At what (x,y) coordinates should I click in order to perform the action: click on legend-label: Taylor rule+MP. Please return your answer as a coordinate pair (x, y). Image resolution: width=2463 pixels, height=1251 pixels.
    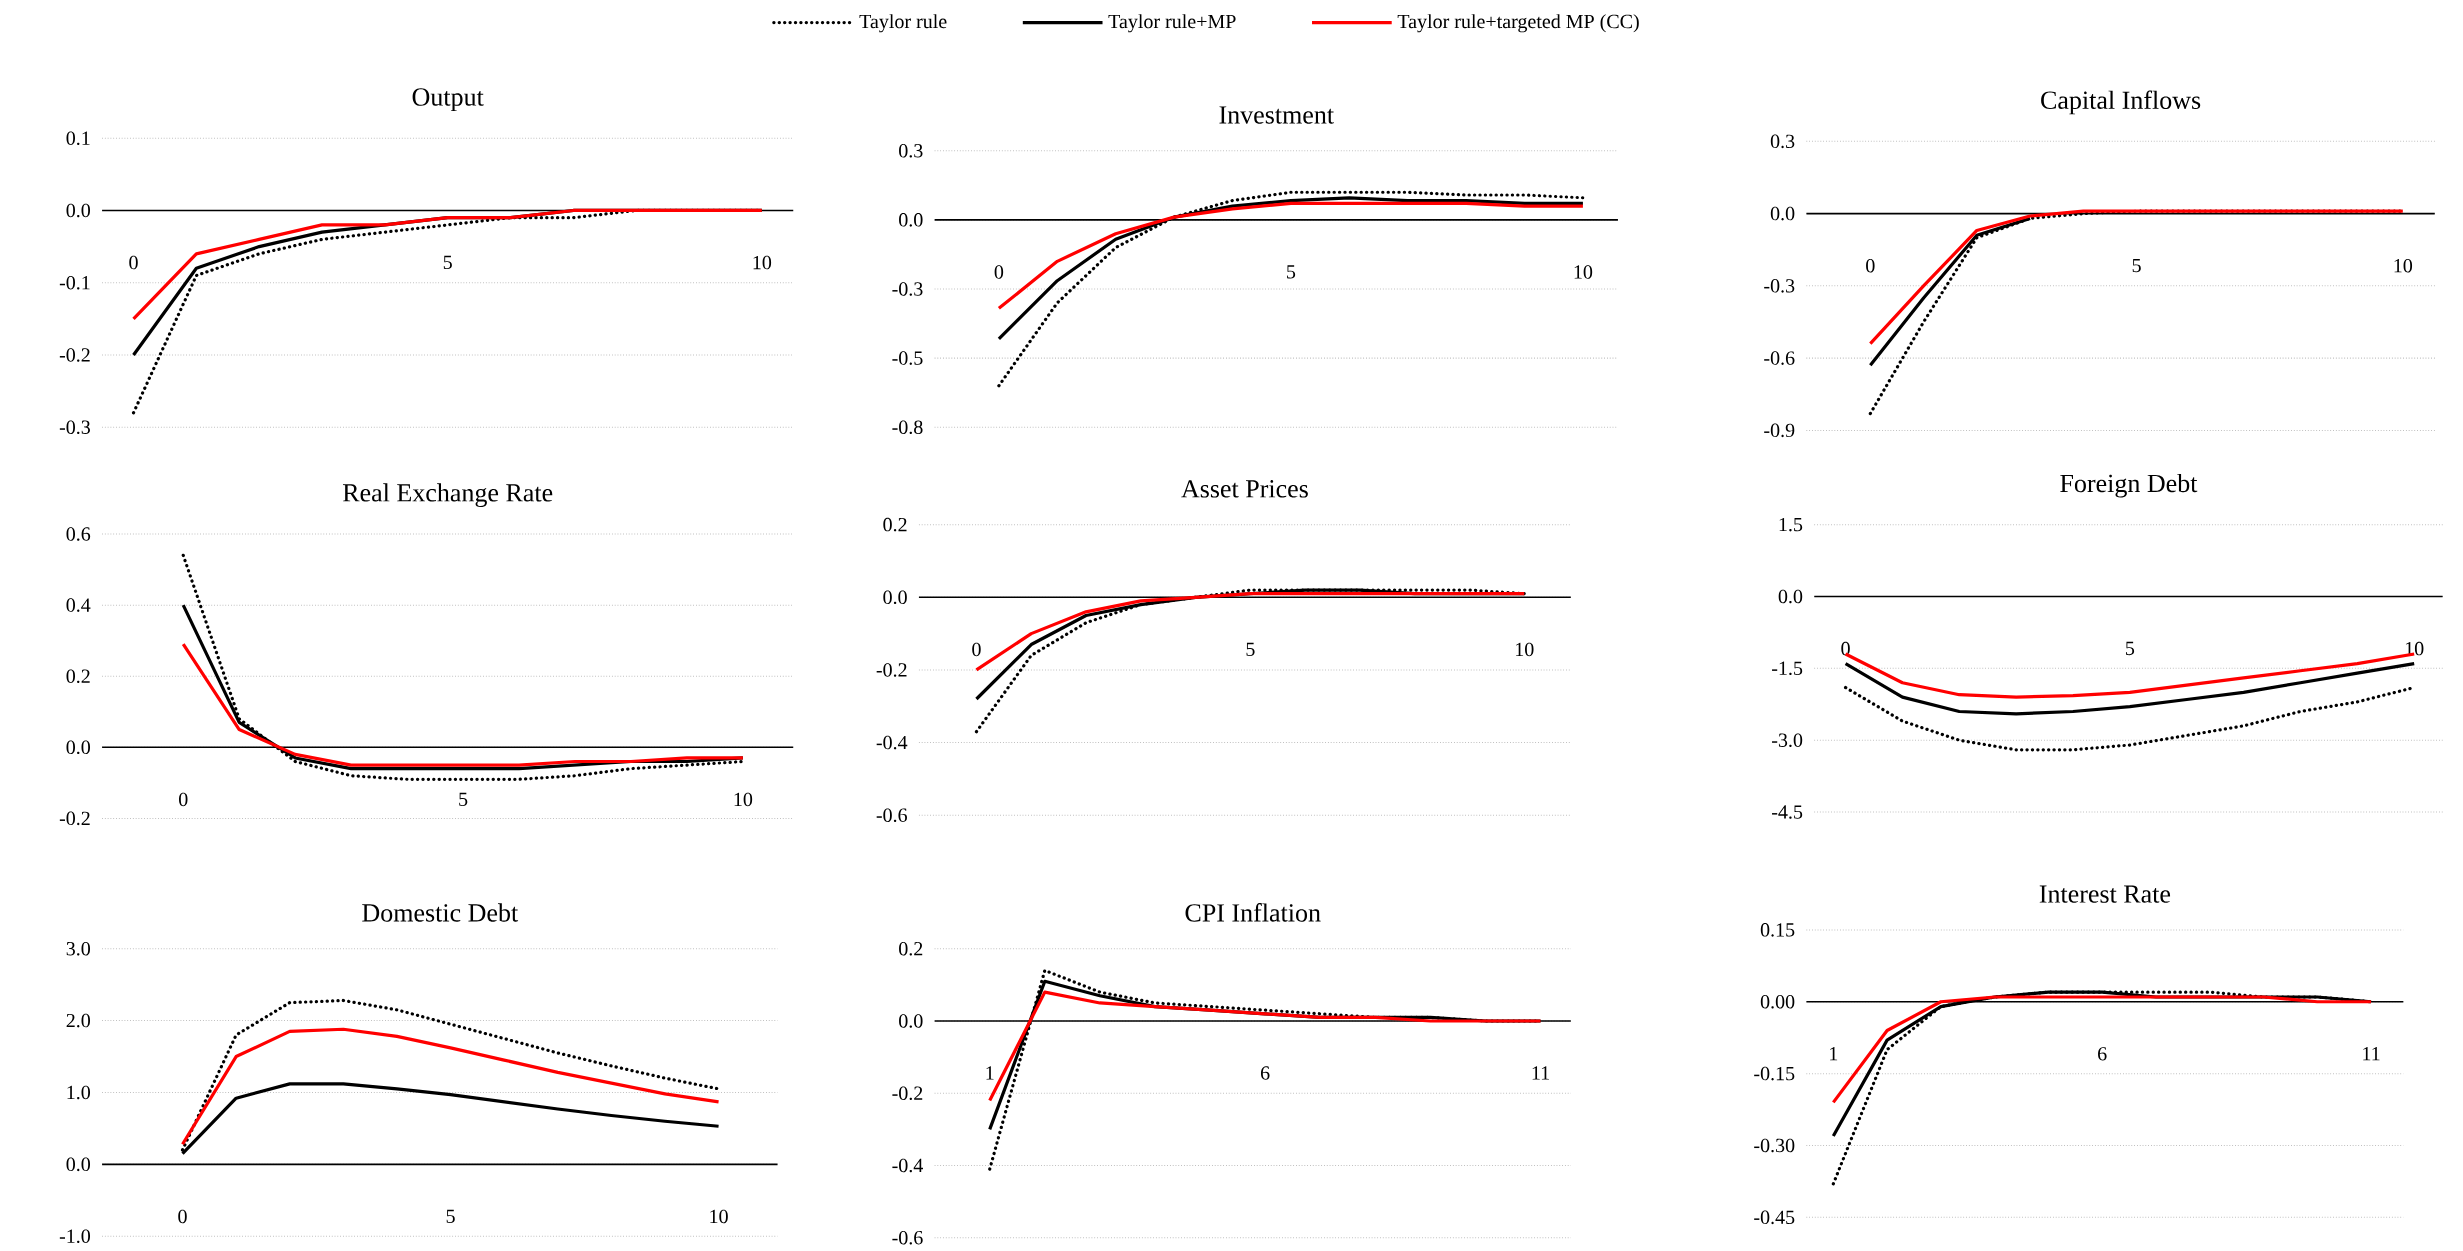
    Looking at the image, I should click on (1172, 23).